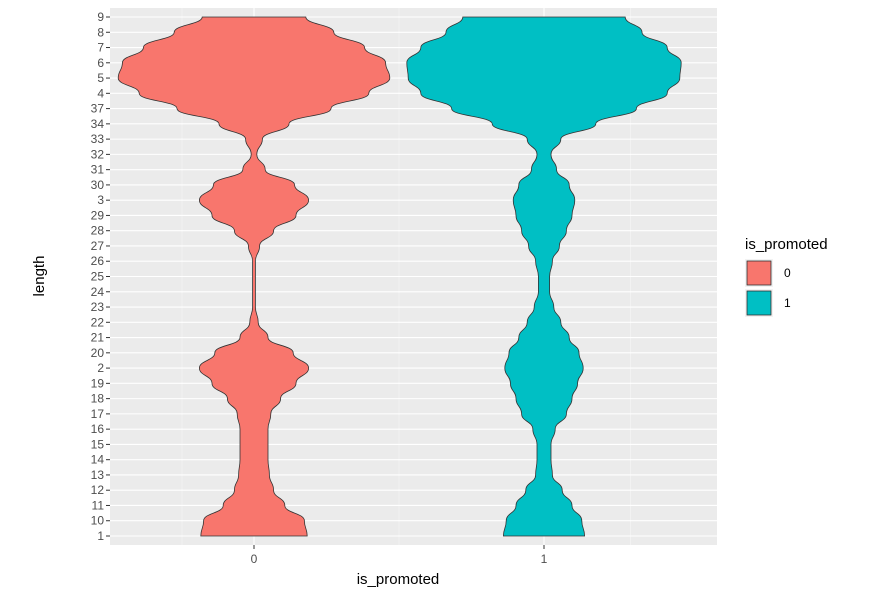  I want to click on y-tick-label: 15, so click(98, 444).